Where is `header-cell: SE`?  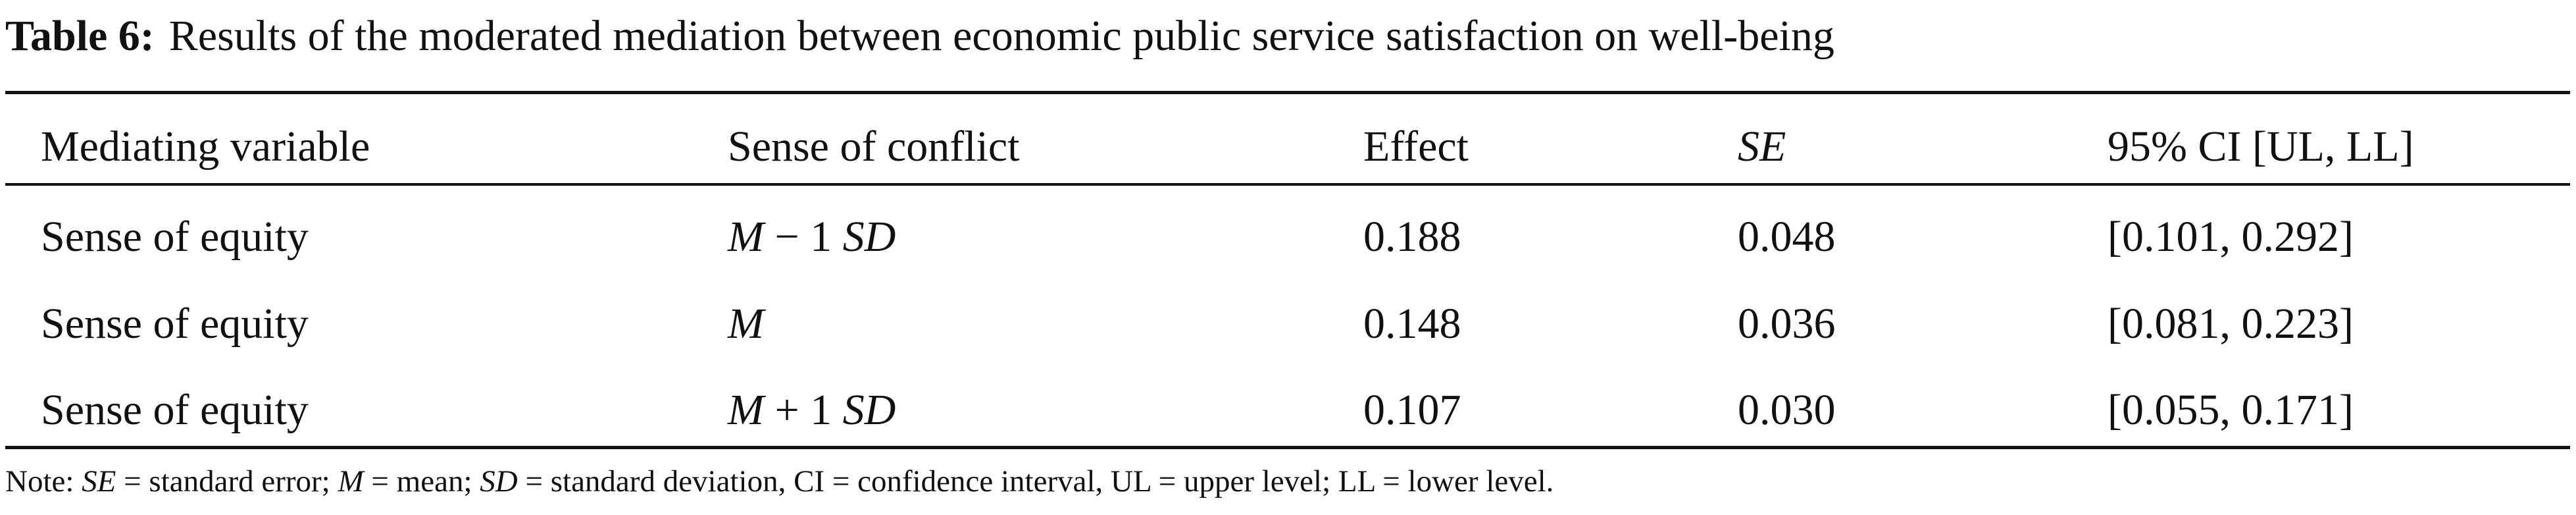 header-cell: SE is located at coordinates (1762, 147).